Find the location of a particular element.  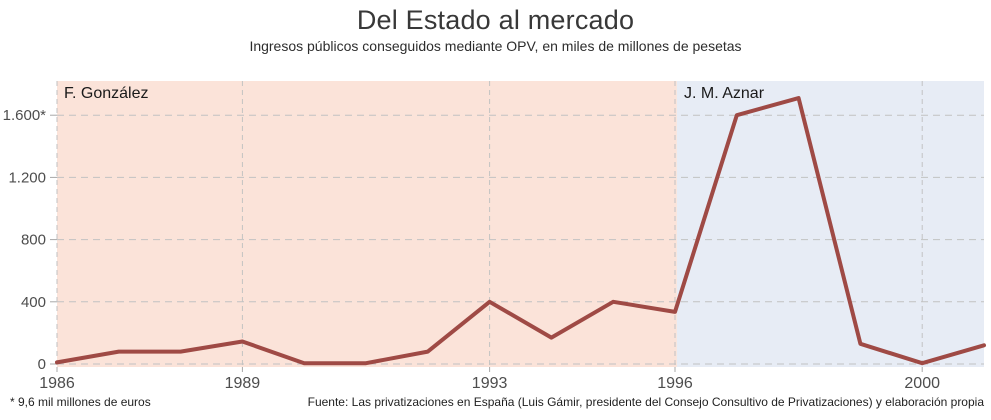

x-tick-label: 2000 is located at coordinates (922, 383).